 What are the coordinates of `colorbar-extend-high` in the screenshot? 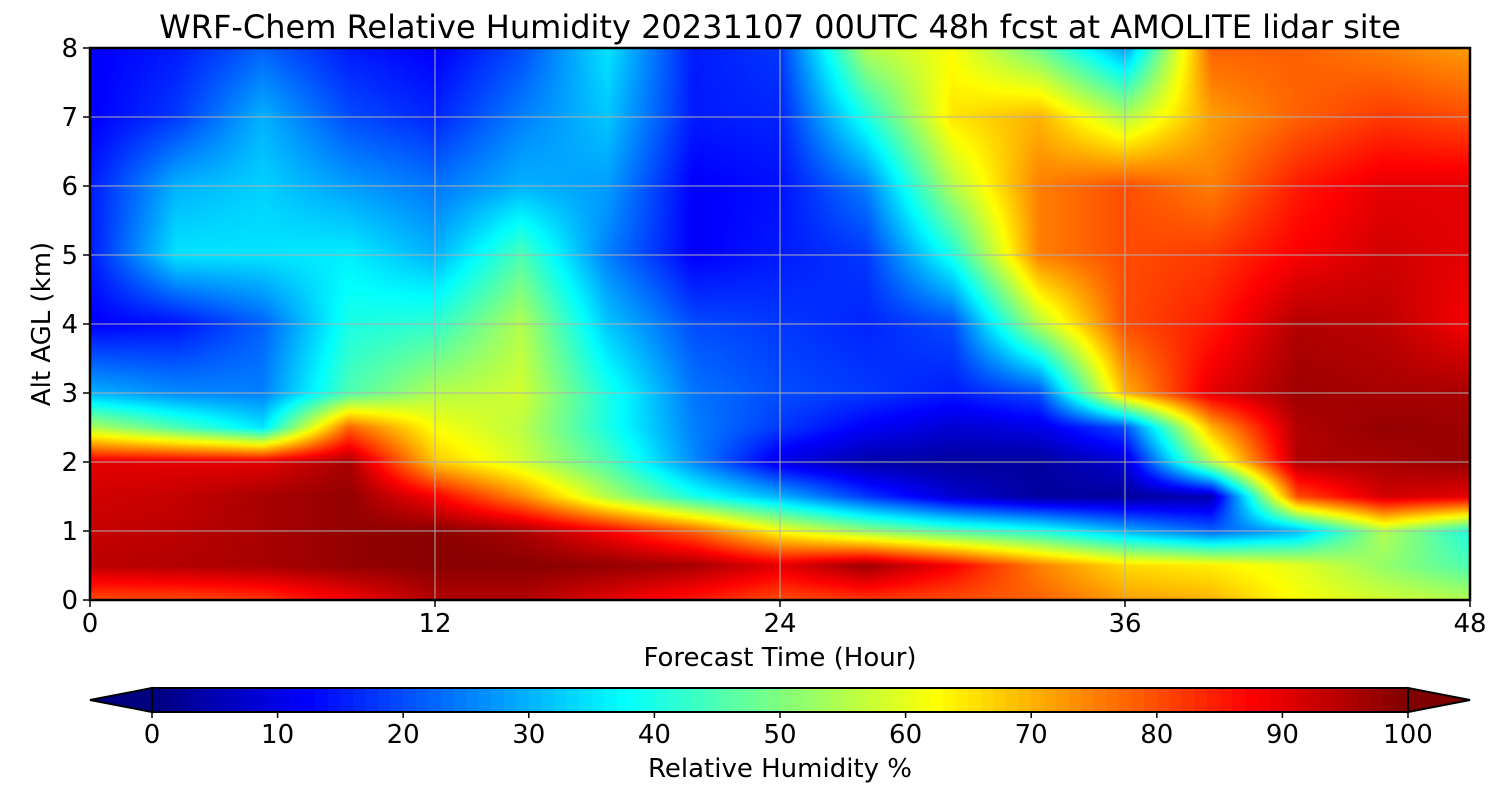 It's located at (1439, 700).